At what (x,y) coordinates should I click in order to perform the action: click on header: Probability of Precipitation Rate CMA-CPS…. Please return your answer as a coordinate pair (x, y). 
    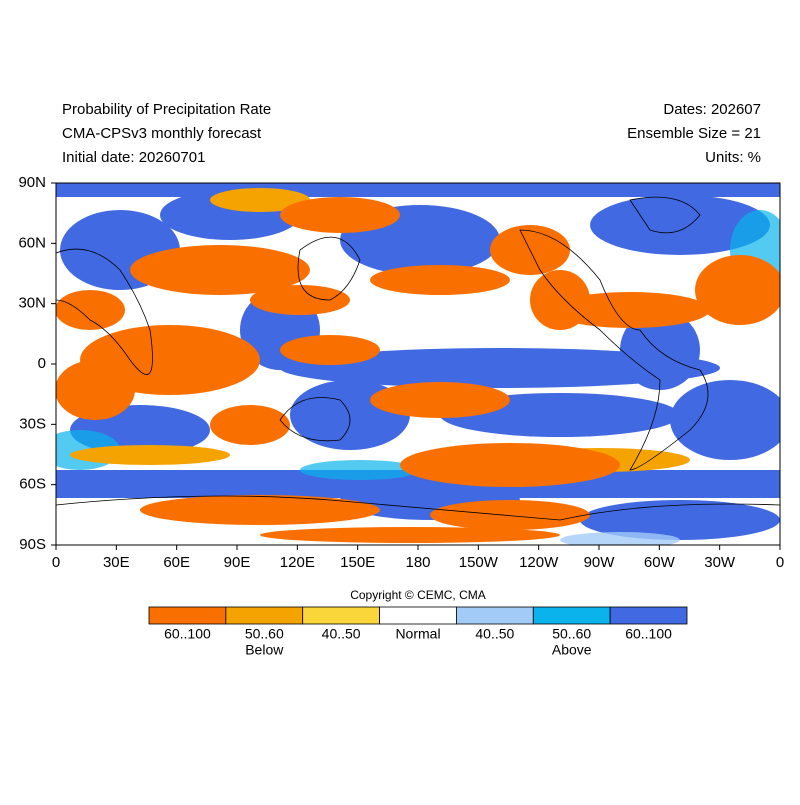
    Looking at the image, I should click on (411, 133).